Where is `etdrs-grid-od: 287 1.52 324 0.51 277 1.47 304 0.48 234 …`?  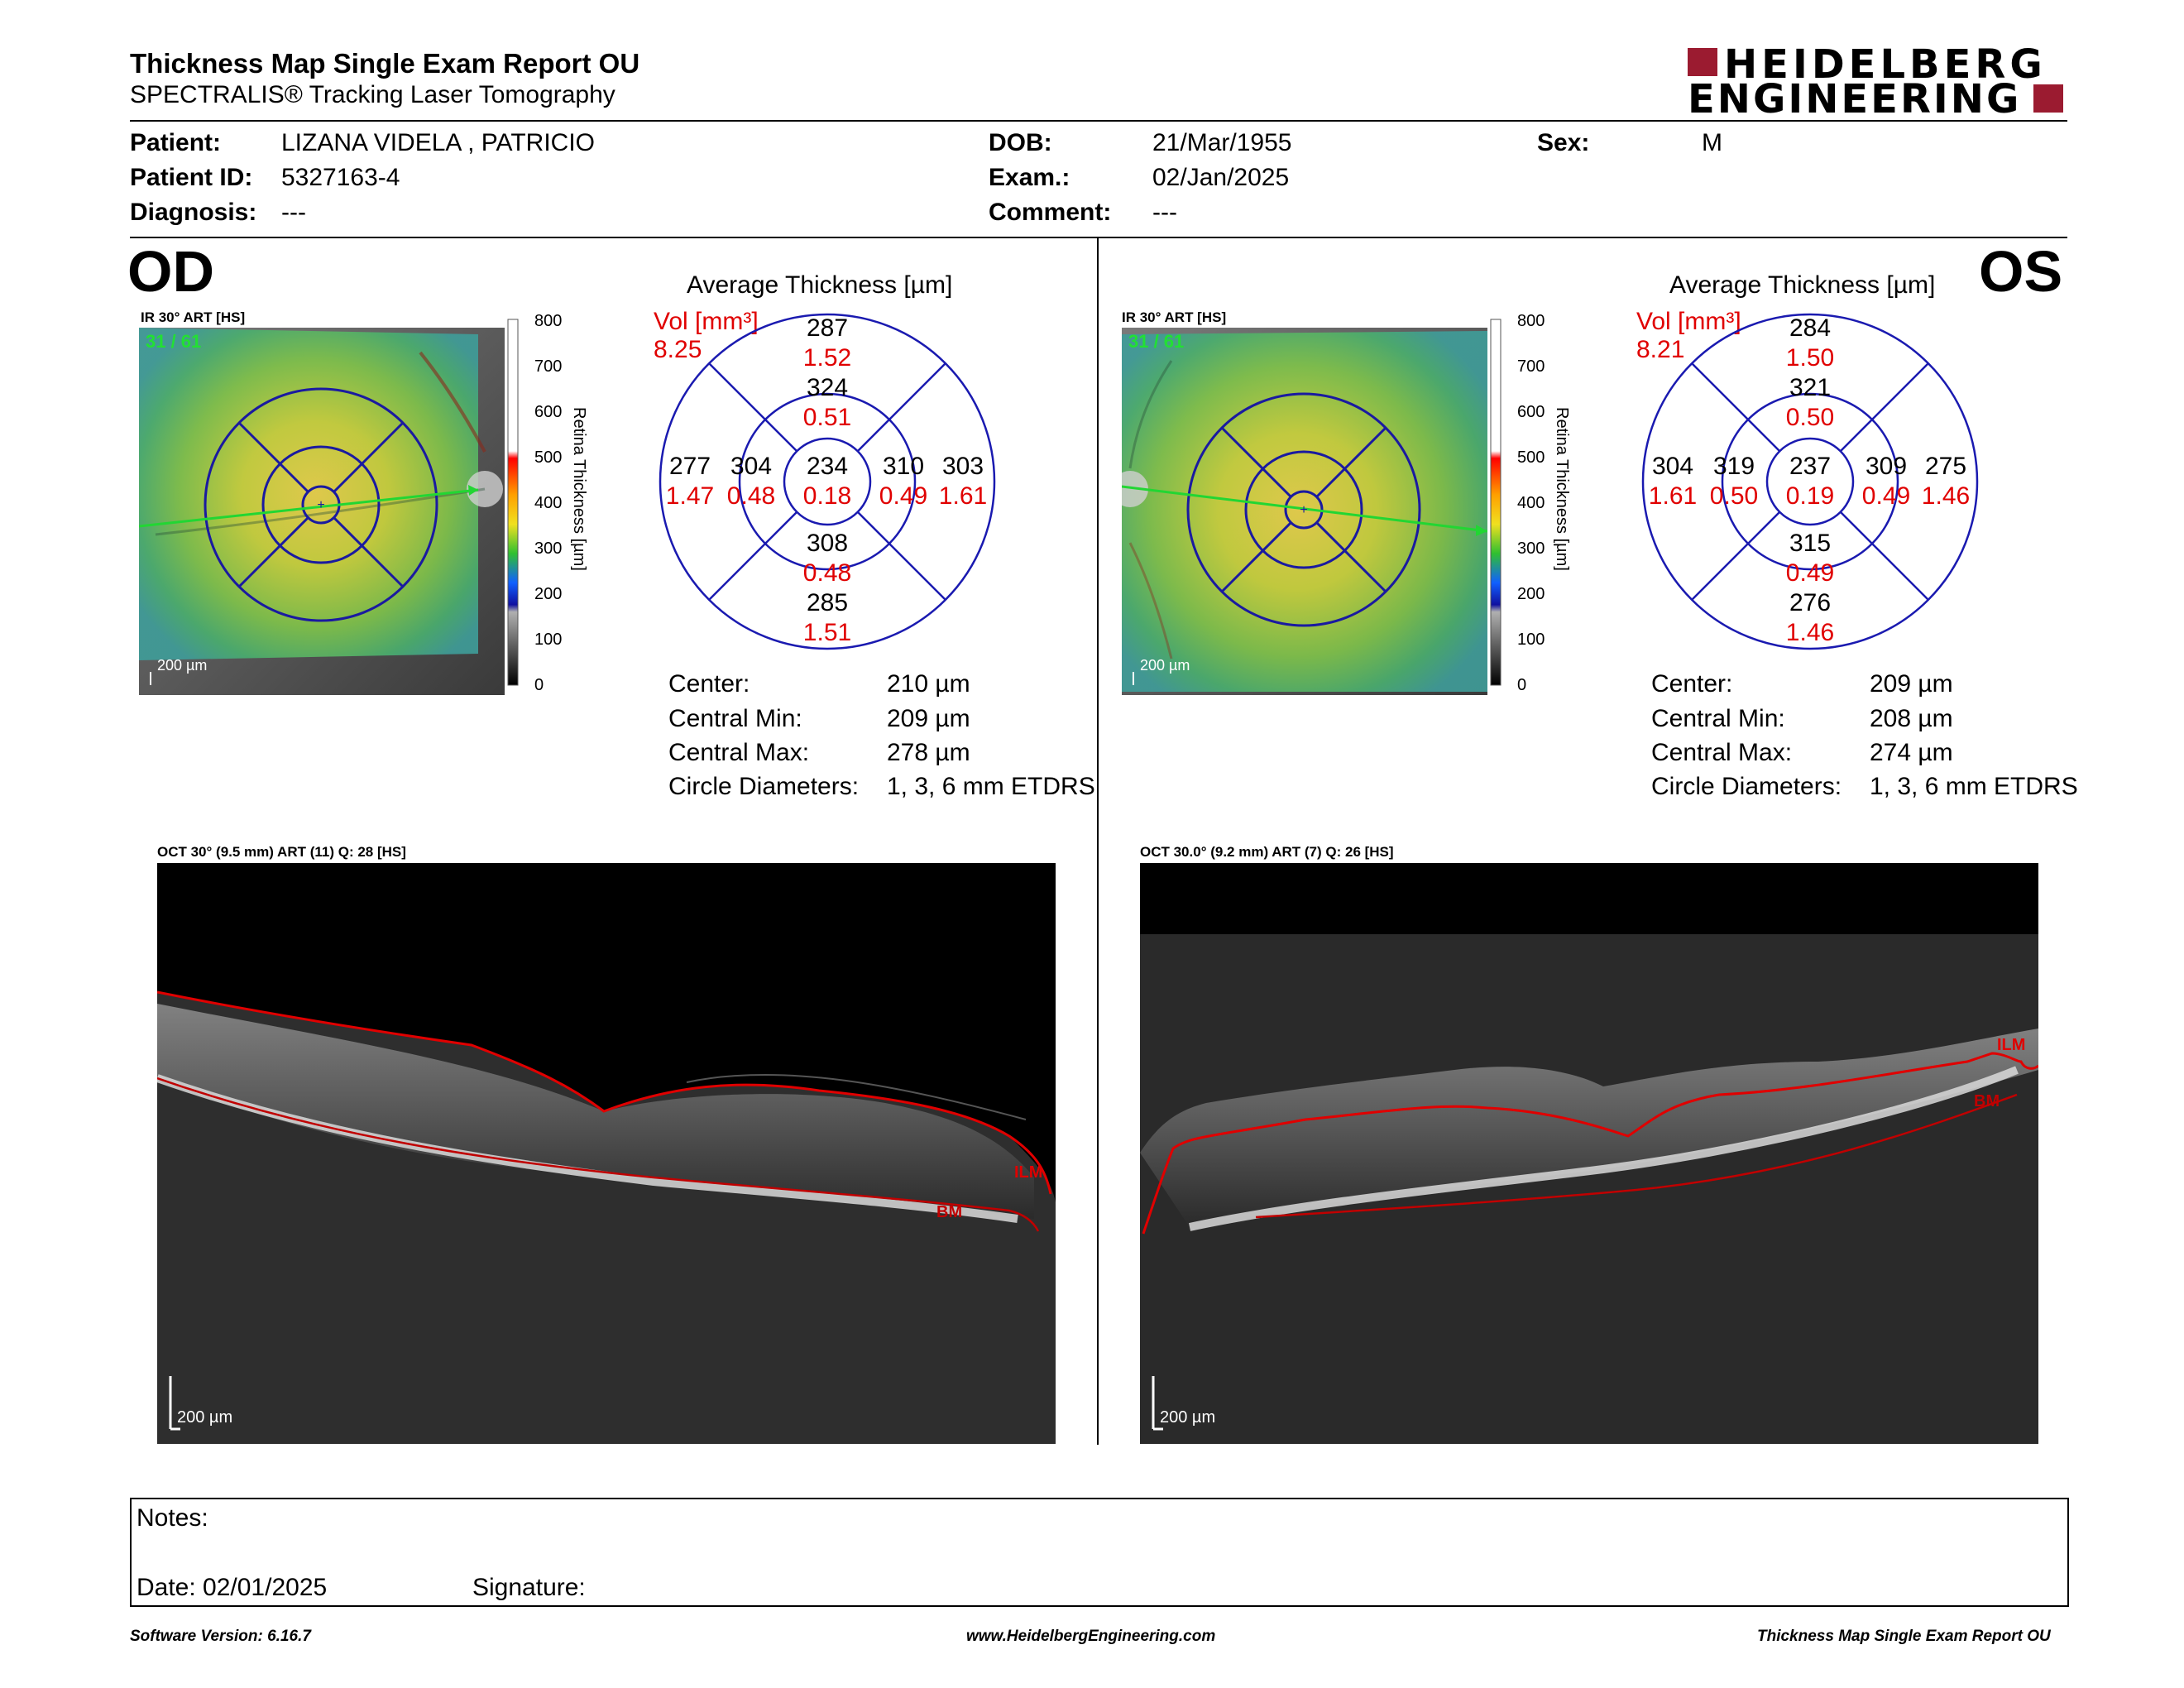 etdrs-grid-od: 287 1.52 324 0.51 277 1.47 304 0.48 234 … is located at coordinates (827, 481).